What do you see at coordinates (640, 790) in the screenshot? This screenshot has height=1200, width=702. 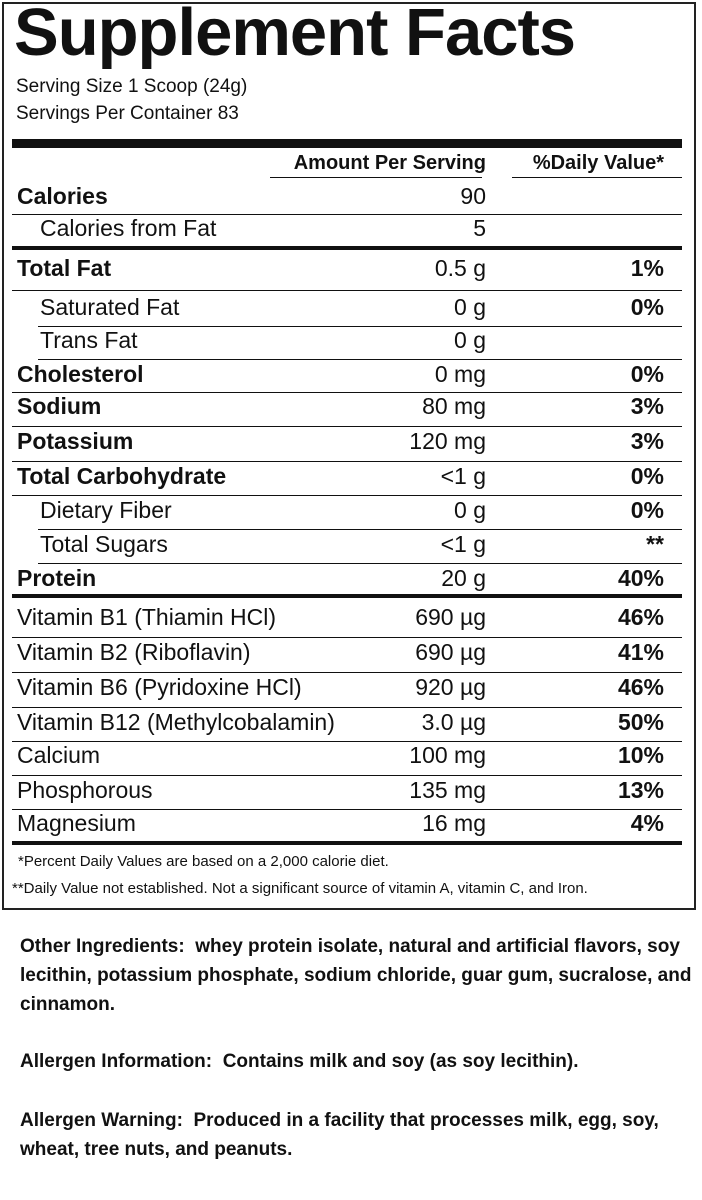 I see `daily-value: 13%` at bounding box center [640, 790].